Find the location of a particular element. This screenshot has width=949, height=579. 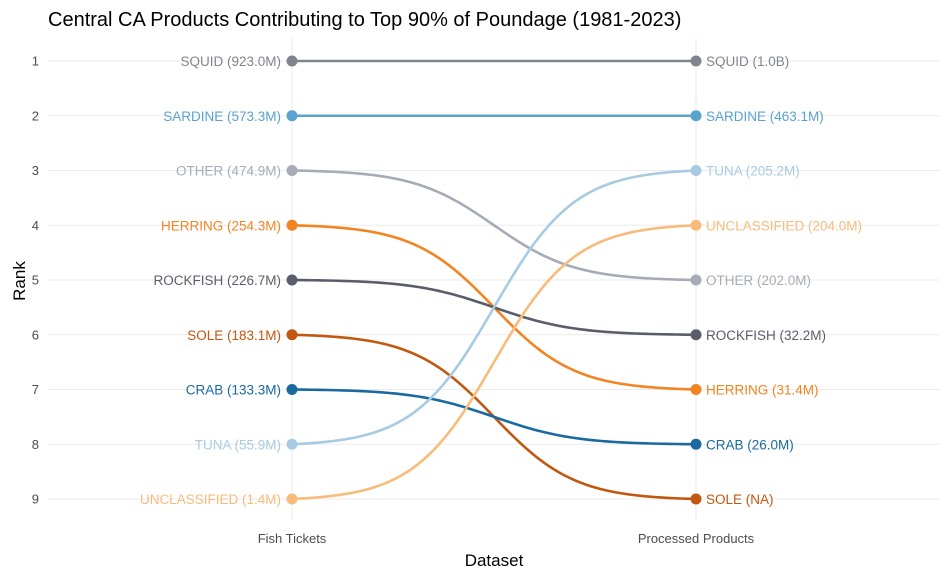

point-label: OTHER (202.0M) is located at coordinates (758, 280).